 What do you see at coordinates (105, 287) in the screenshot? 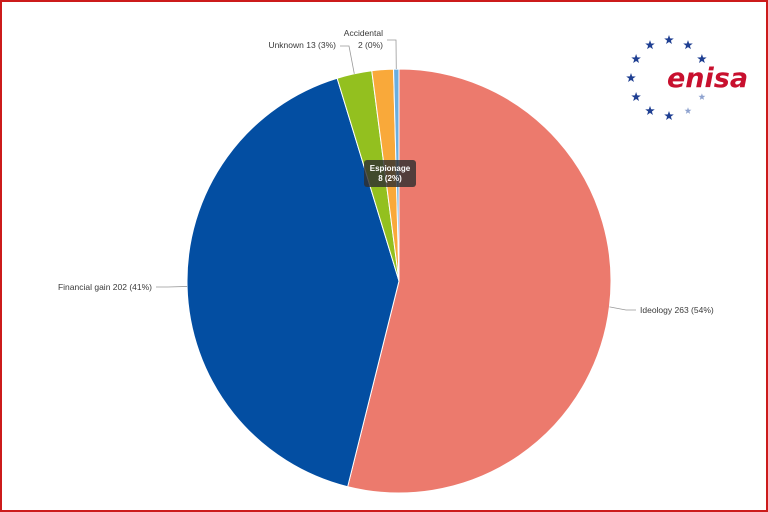
I see `label-financial-gain: Financial gain 202 (41%)` at bounding box center [105, 287].